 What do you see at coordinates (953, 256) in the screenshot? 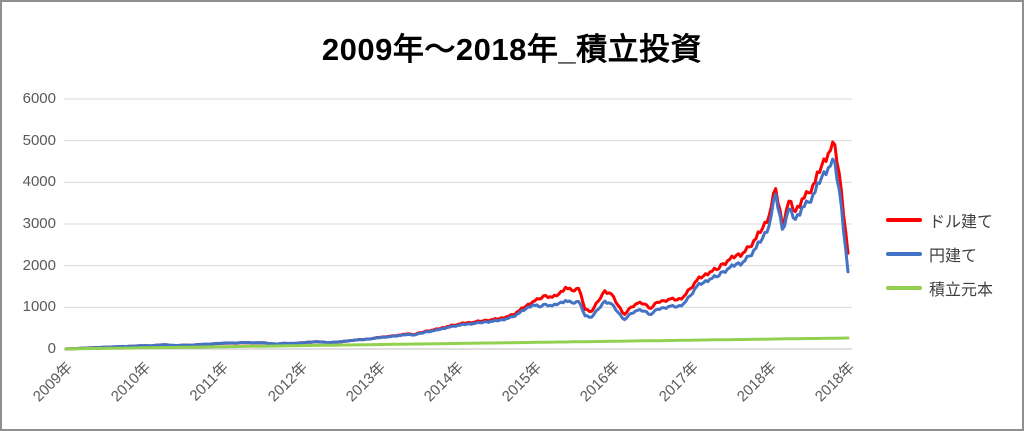
I see `legend-label-yen: 円建て` at bounding box center [953, 256].